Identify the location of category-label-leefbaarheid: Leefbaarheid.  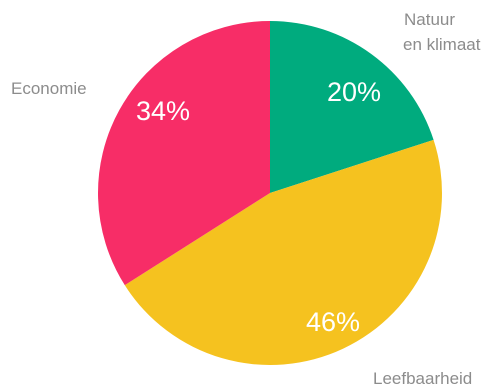
(422, 378).